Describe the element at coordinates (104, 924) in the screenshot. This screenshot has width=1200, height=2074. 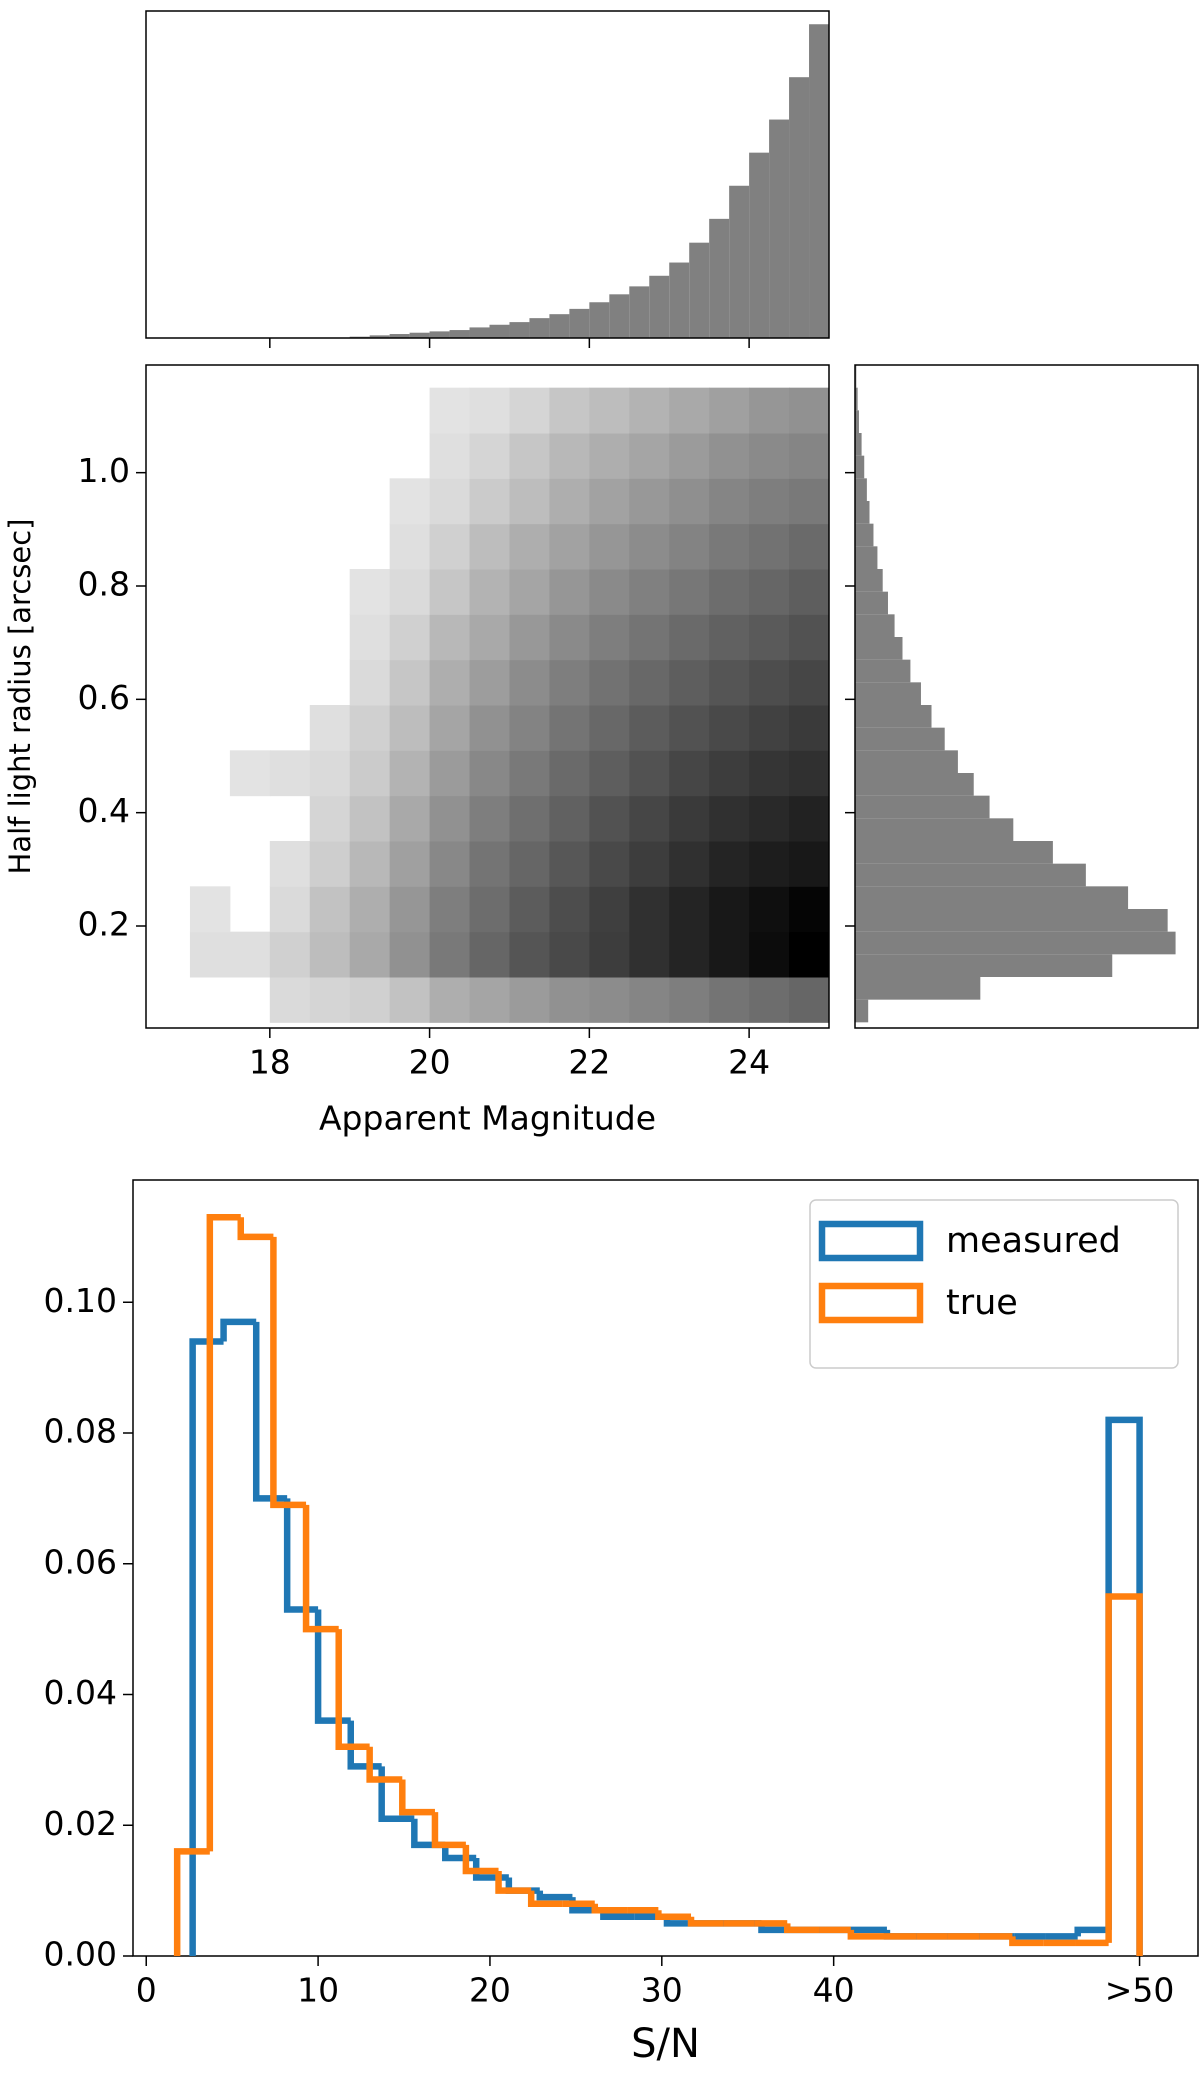
I see `y-tick-label: 0.2` at that location.